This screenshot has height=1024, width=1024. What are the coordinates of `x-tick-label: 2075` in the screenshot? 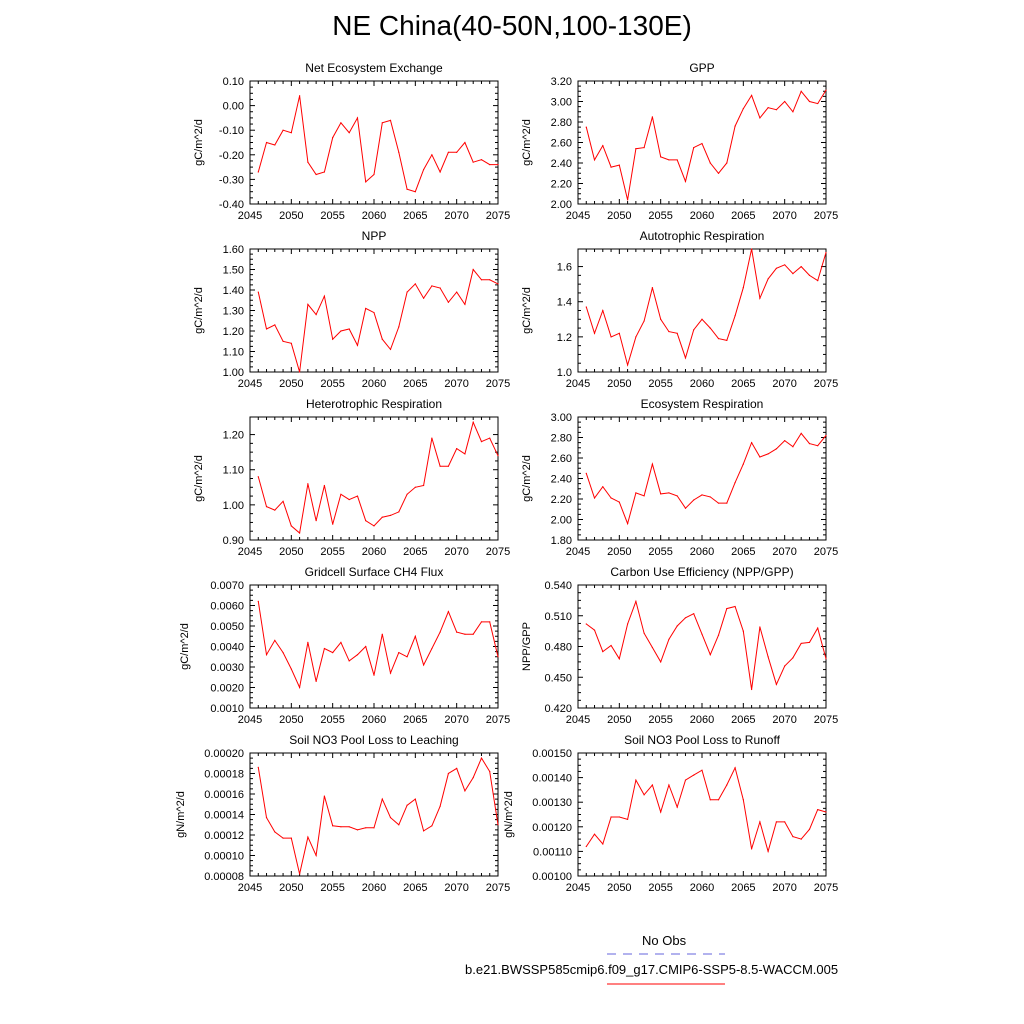 It's located at (826, 552).